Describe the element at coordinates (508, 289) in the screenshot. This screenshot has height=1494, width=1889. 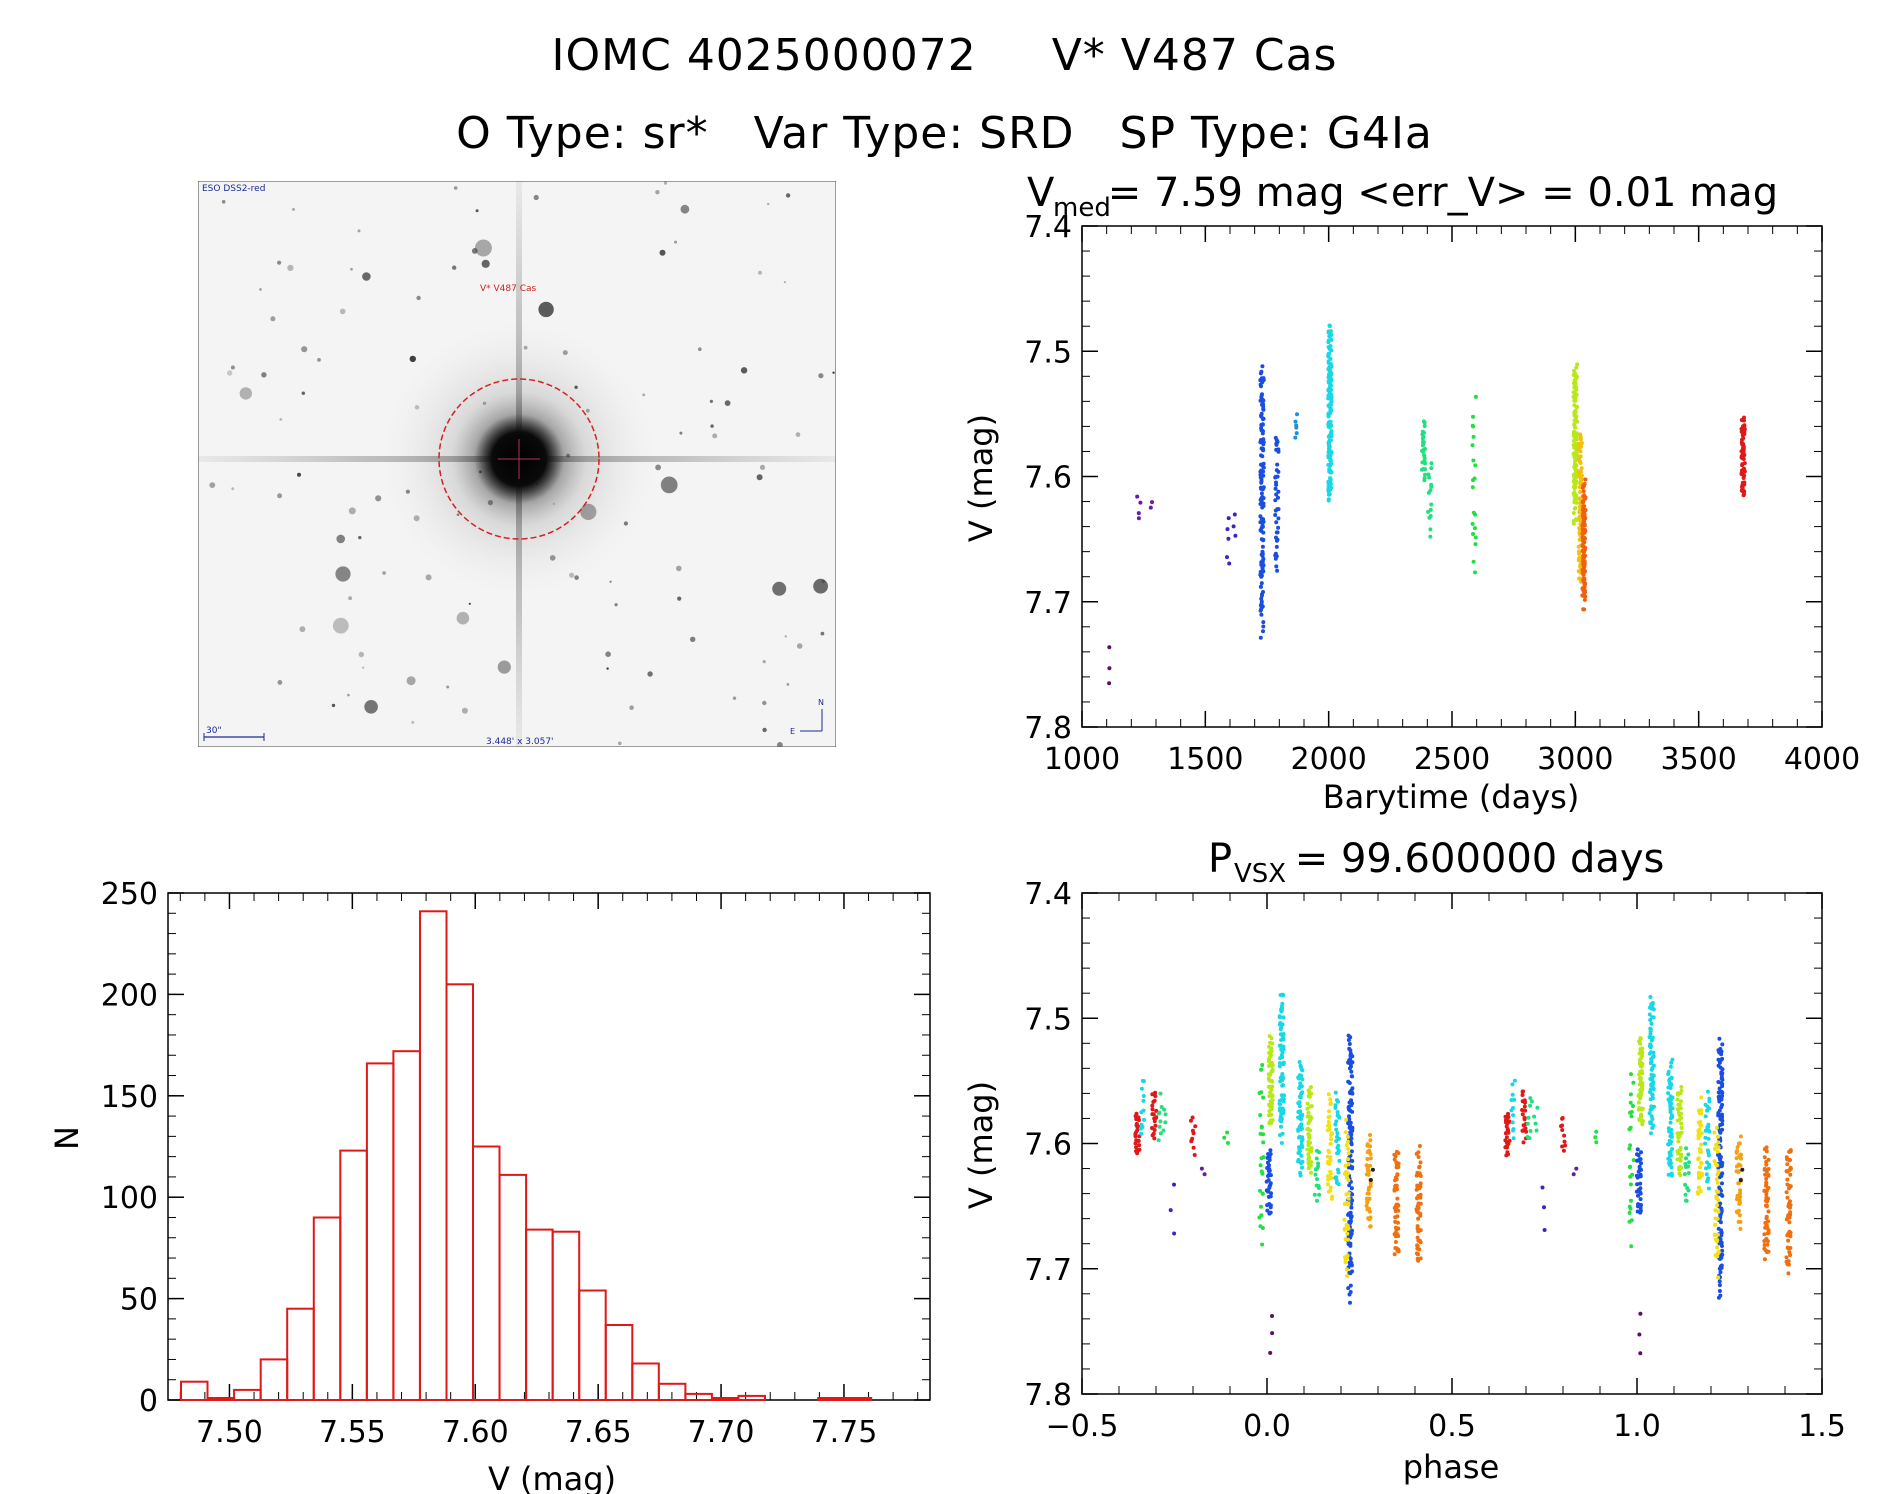
I see `target-label: V* V487 Cas` at that location.